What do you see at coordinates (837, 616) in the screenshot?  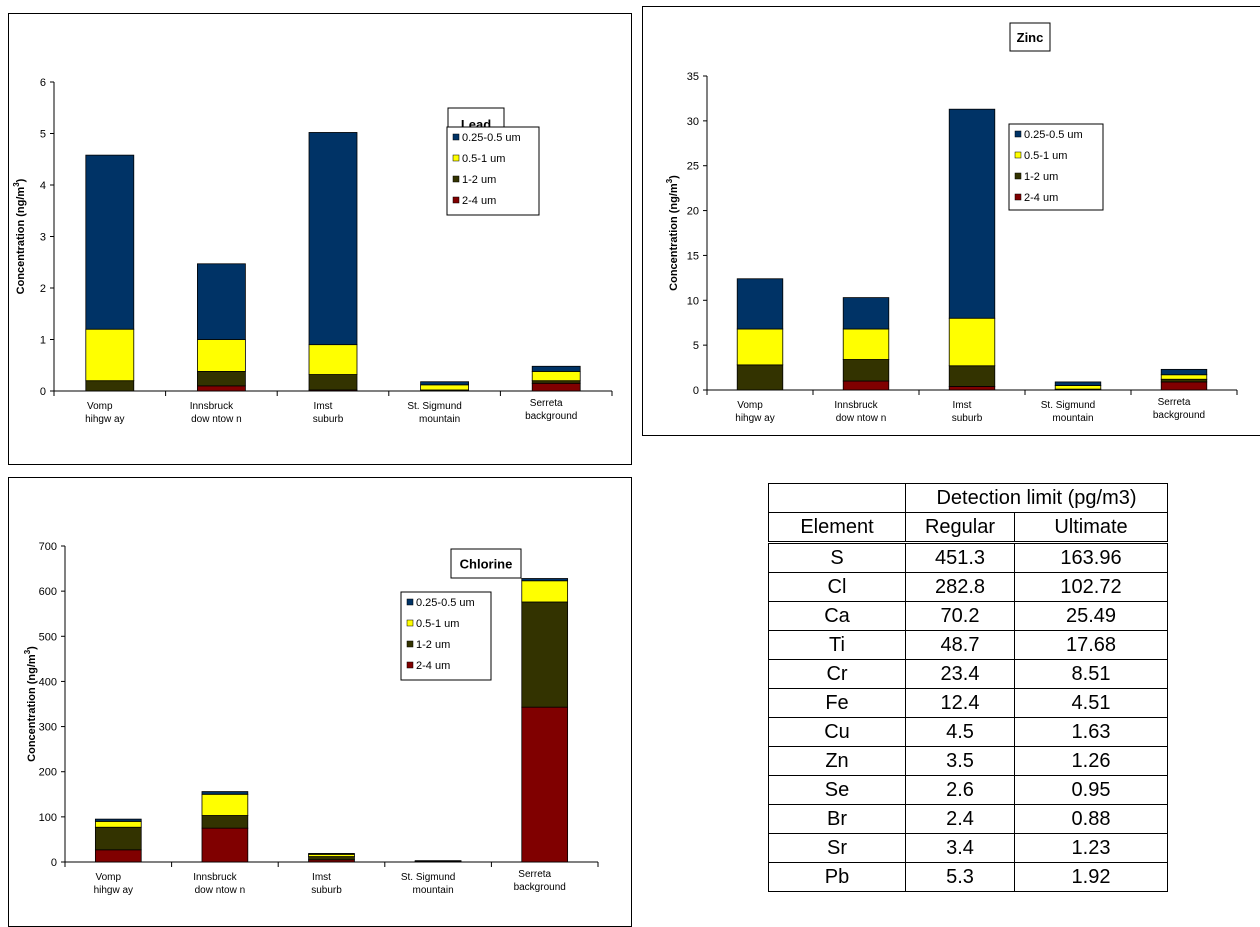 I see `cell-element: Ca` at bounding box center [837, 616].